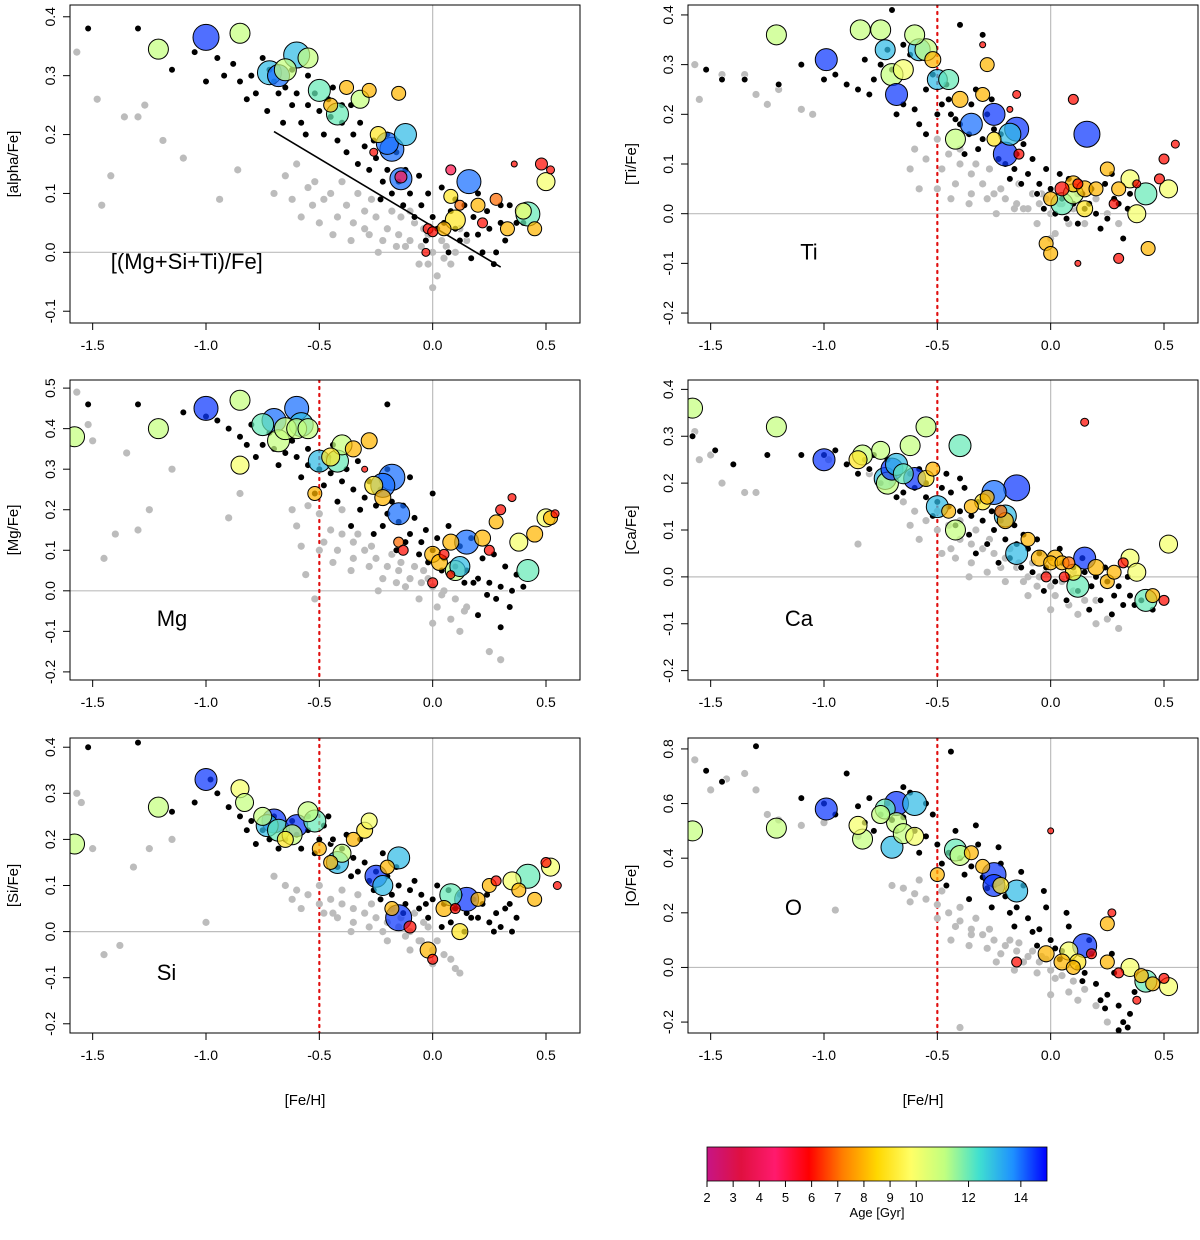  What do you see at coordinates (759, 1197) in the screenshot?
I see `colorbar-tick-label: 4` at bounding box center [759, 1197].